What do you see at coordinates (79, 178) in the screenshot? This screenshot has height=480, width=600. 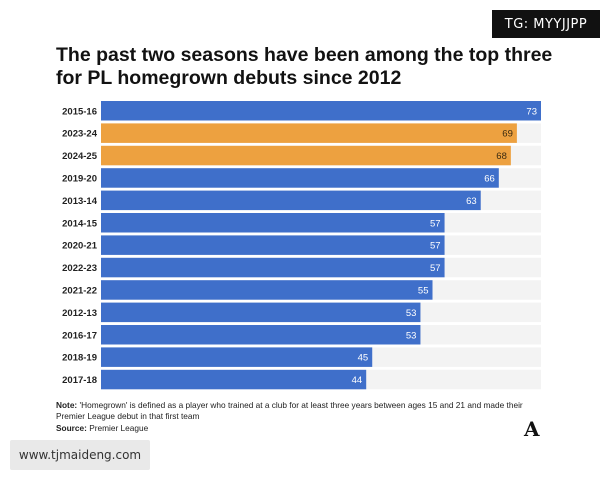 I see `category-label: 2019-20` at bounding box center [79, 178].